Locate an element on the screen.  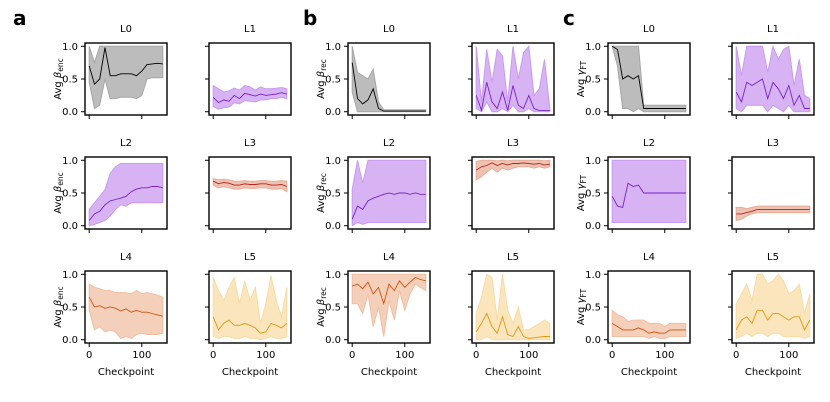
mean-line-a-l3 is located at coordinates (250, 183).